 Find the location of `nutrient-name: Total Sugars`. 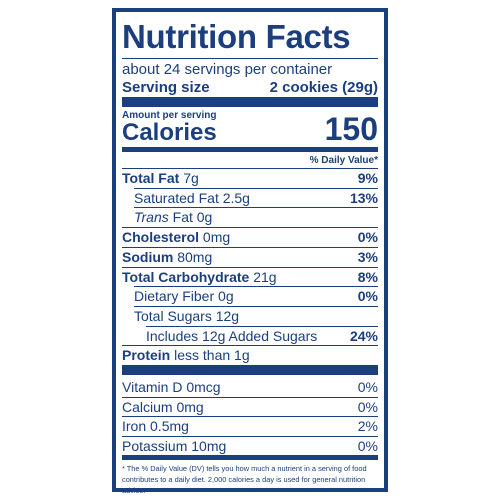

nutrient-name: Total Sugars is located at coordinates (173, 315).